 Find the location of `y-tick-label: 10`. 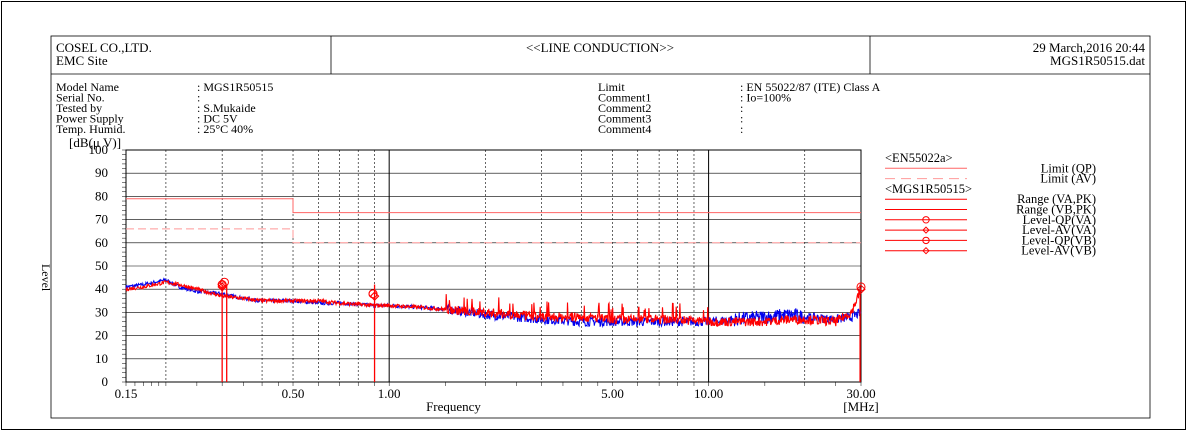

y-tick-label: 10 is located at coordinates (101, 358).